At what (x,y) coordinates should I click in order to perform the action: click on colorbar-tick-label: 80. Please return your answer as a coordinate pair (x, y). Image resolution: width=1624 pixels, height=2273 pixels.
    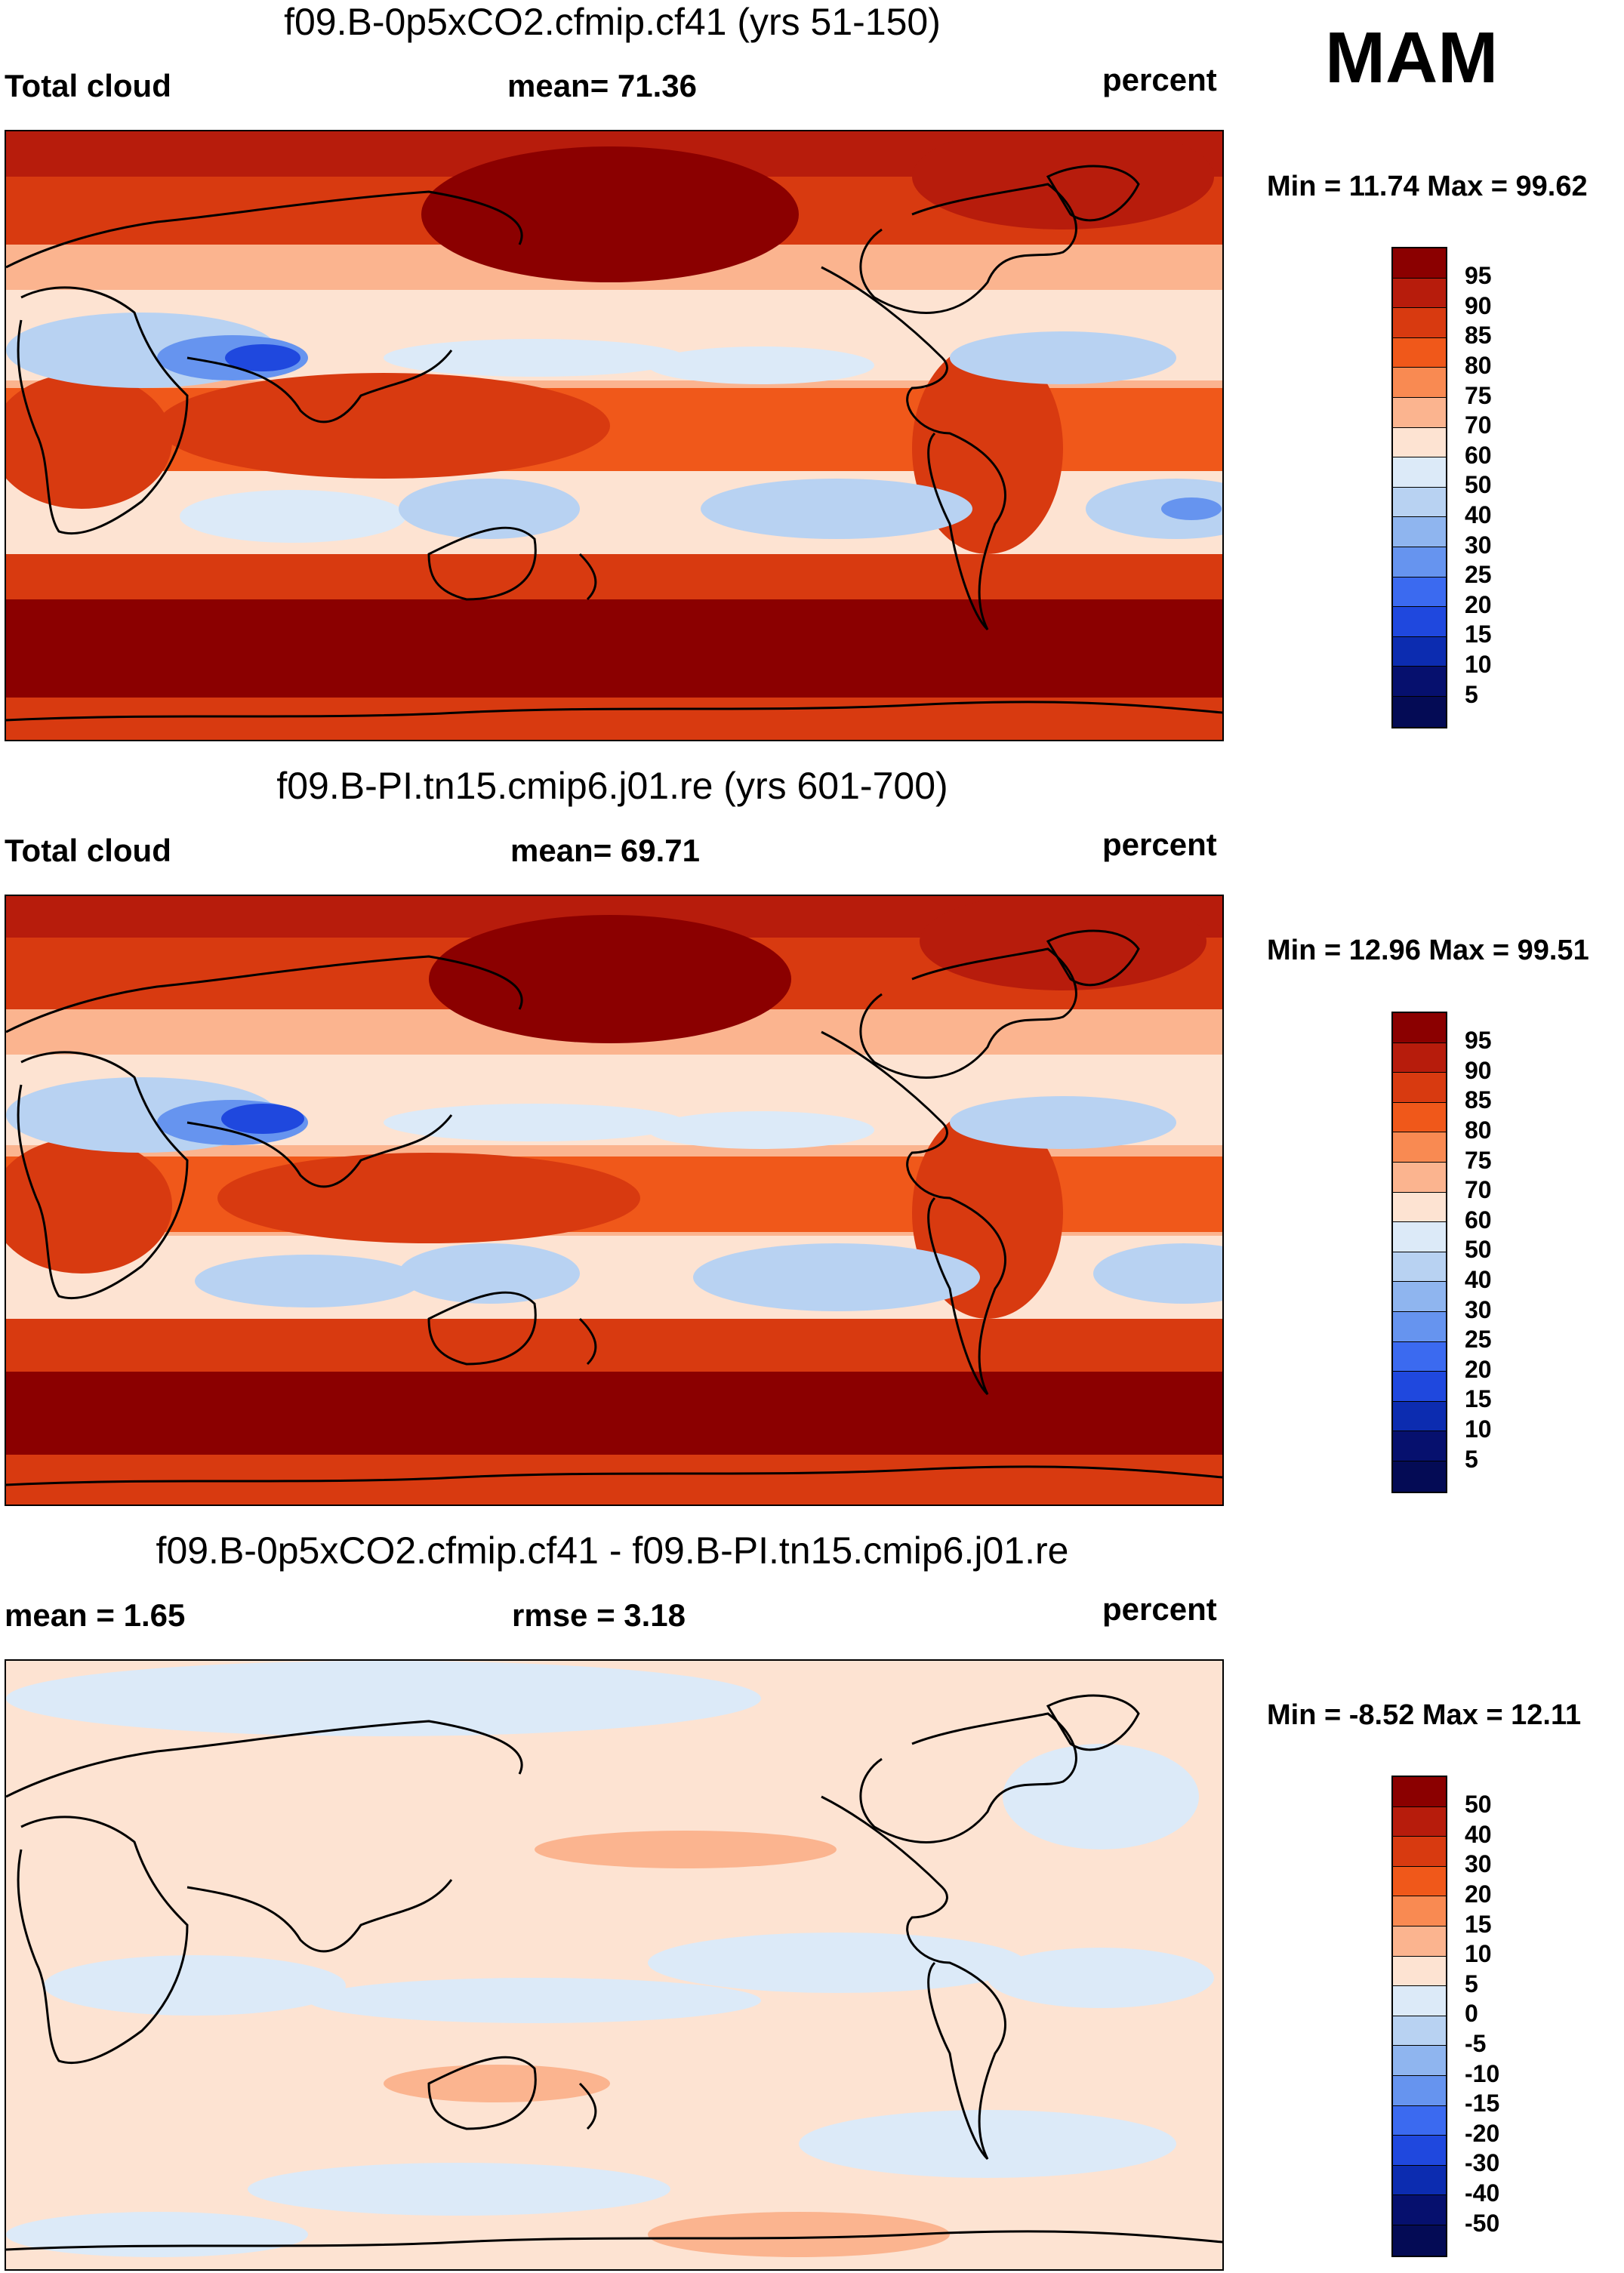
    Looking at the image, I should click on (1479, 1130).